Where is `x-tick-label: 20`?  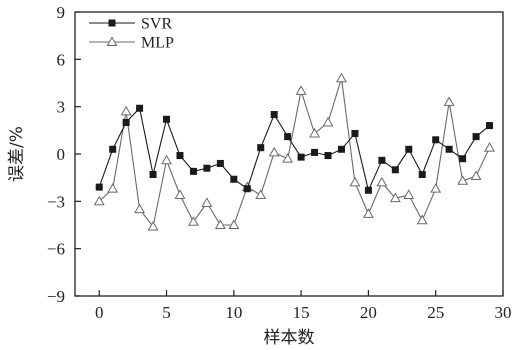 x-tick-label: 20 is located at coordinates (368, 312).